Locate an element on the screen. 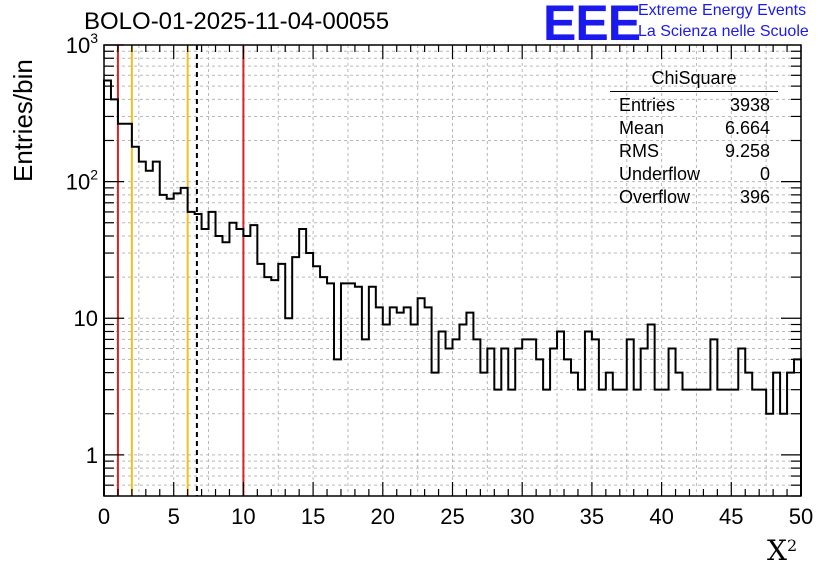 Image resolution: width=836 pixels, height=572 pixels. y-tick-label-exponent: 3 is located at coordinates (94, 38).